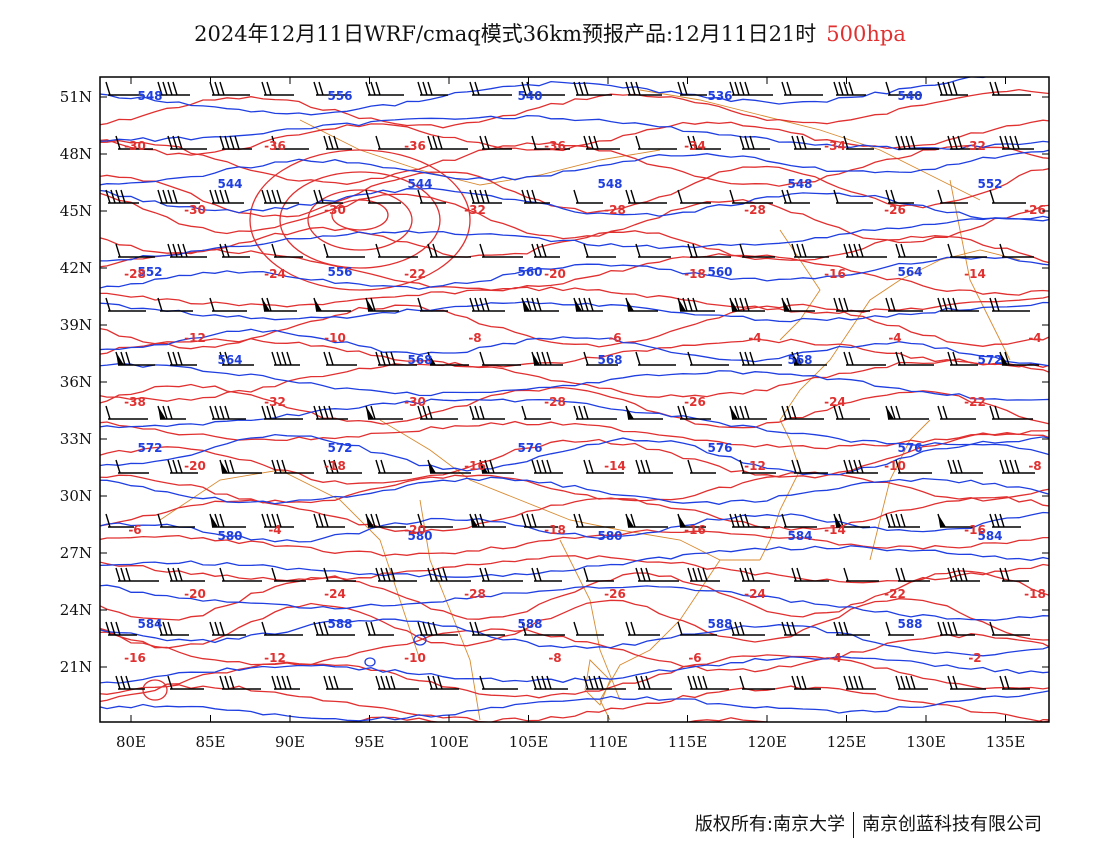  What do you see at coordinates (695, 146) in the screenshot?
I see `contour-label: -34` at bounding box center [695, 146].